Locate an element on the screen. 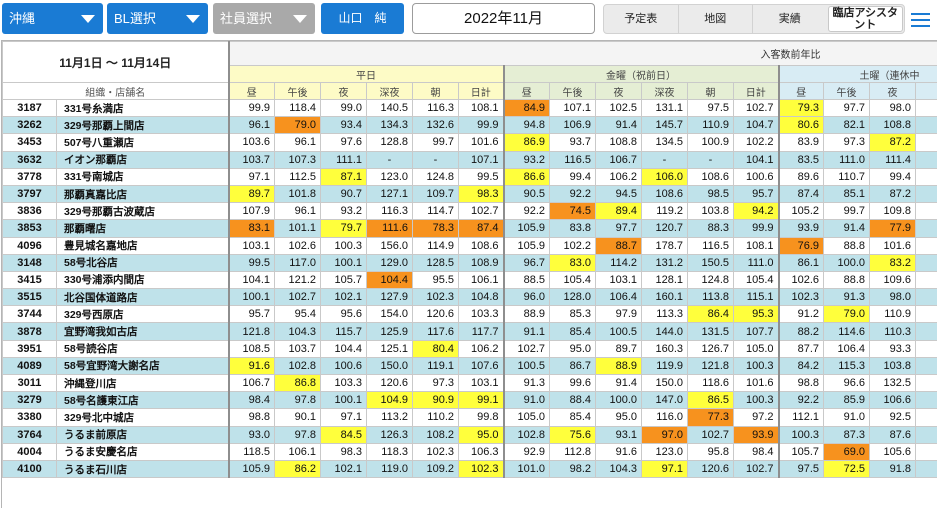  ratio-cell-highlight-yellow: 83.0 is located at coordinates (572, 262).